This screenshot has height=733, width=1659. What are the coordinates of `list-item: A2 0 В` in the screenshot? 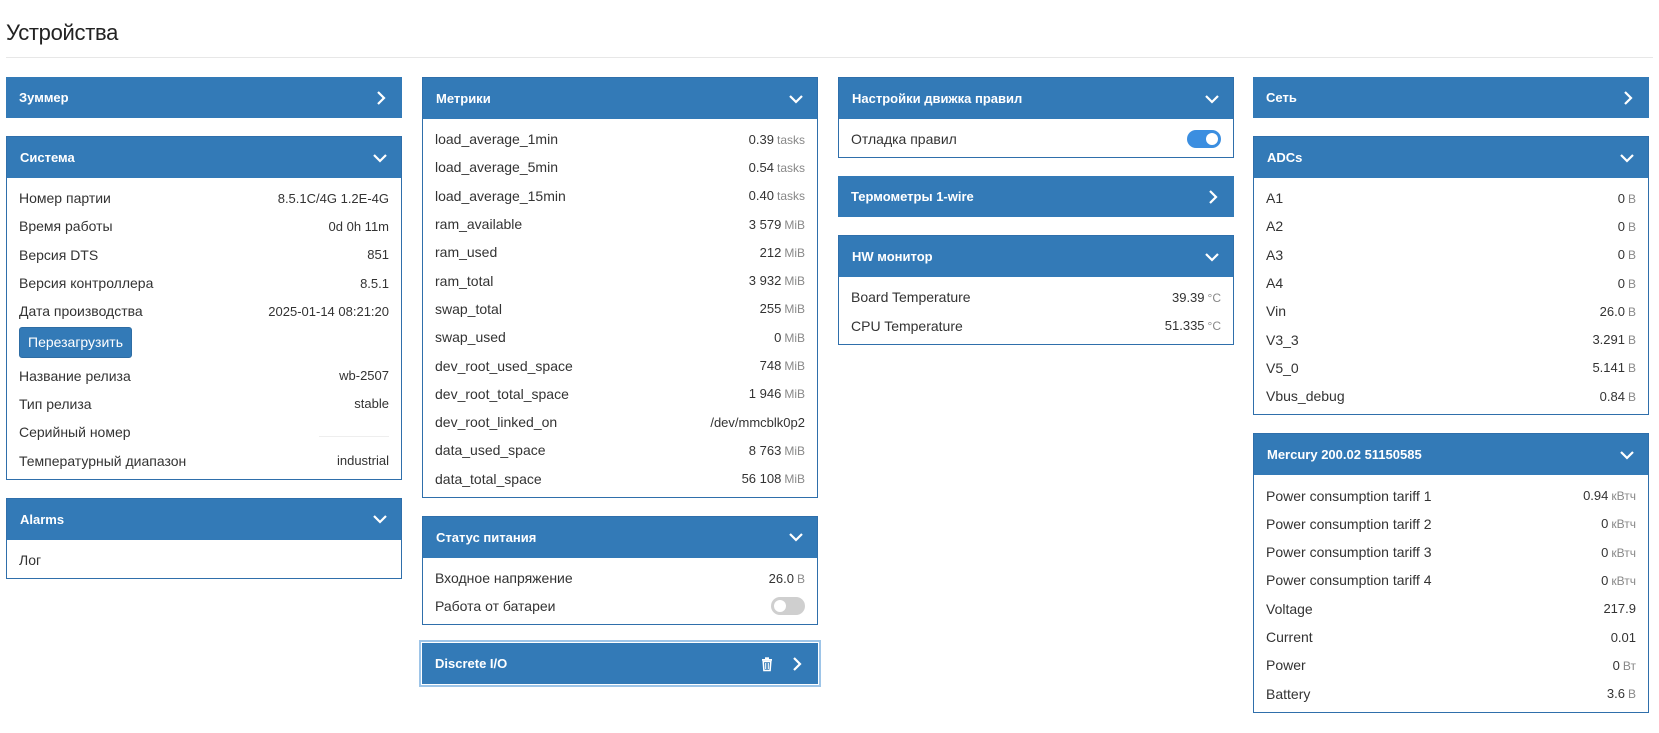 It's located at (1451, 226).